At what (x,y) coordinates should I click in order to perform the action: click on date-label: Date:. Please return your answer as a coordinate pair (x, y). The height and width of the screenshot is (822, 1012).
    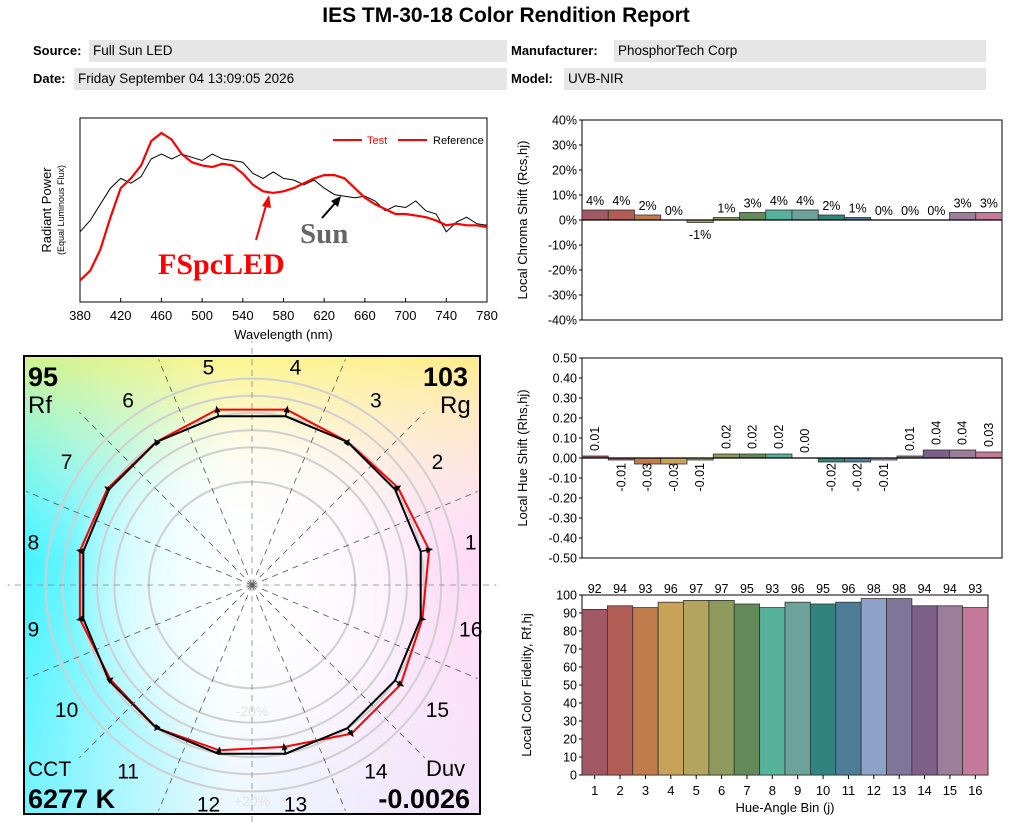
    Looking at the image, I should click on (49, 78).